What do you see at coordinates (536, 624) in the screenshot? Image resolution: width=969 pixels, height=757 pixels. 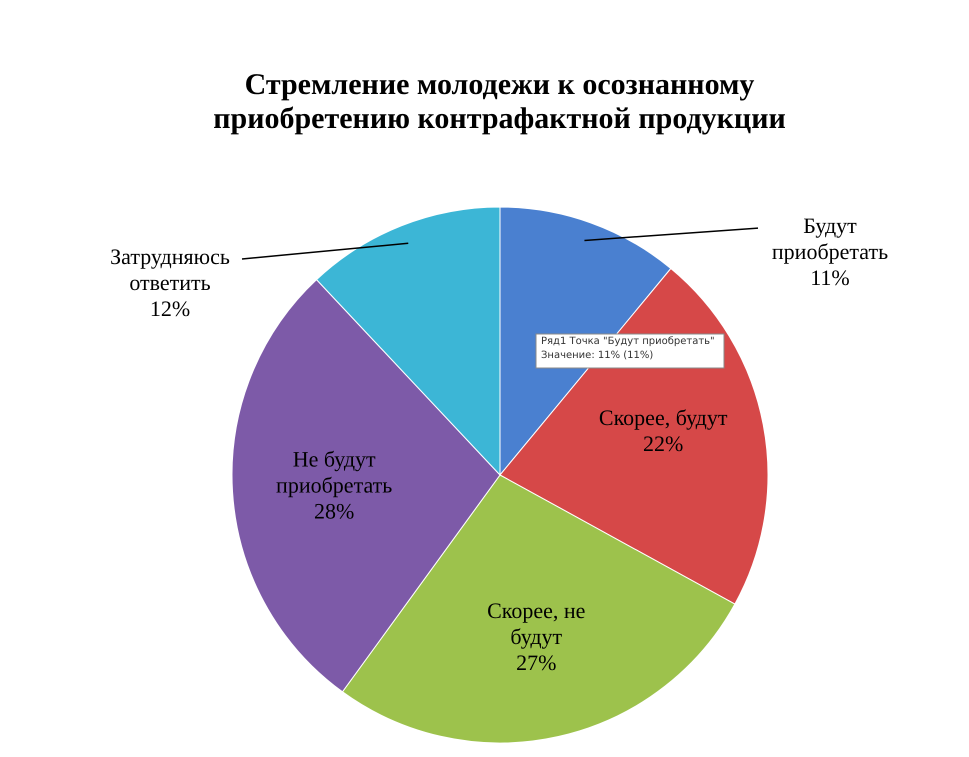 I see `slice-label: Скорее, не будут` at bounding box center [536, 624].